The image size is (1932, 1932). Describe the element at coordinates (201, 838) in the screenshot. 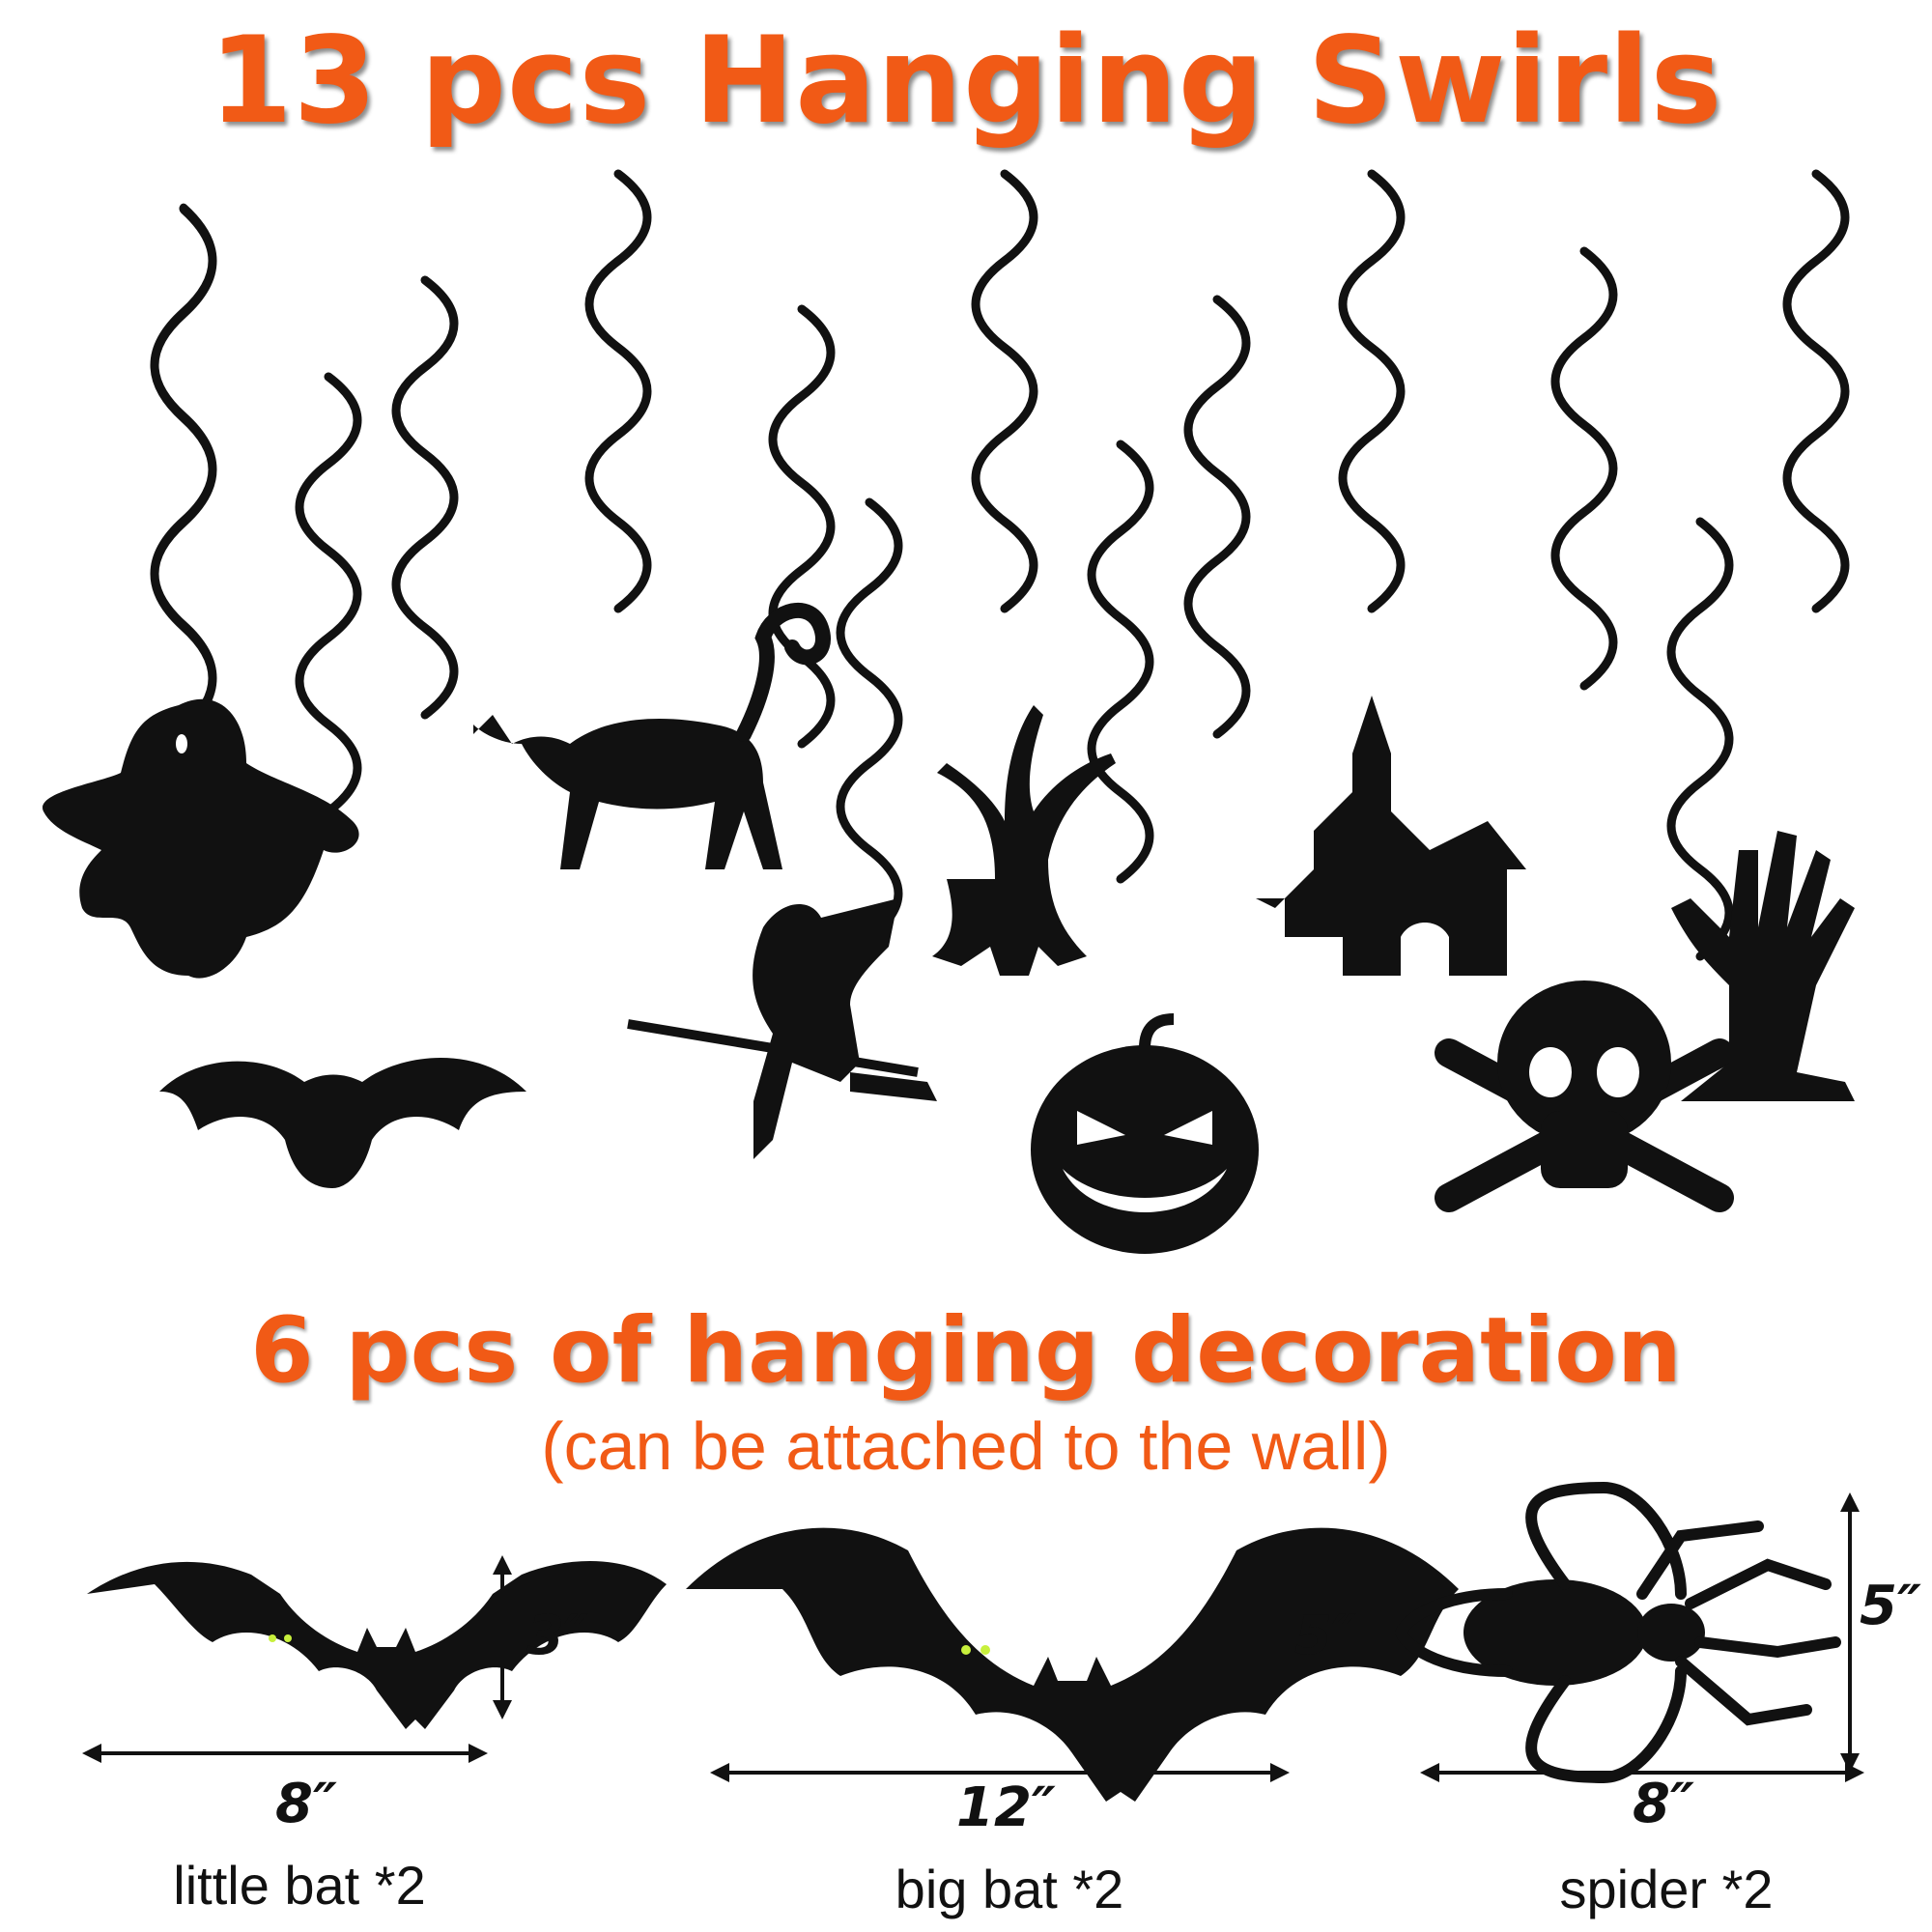

I see `ghost-icon` at that location.